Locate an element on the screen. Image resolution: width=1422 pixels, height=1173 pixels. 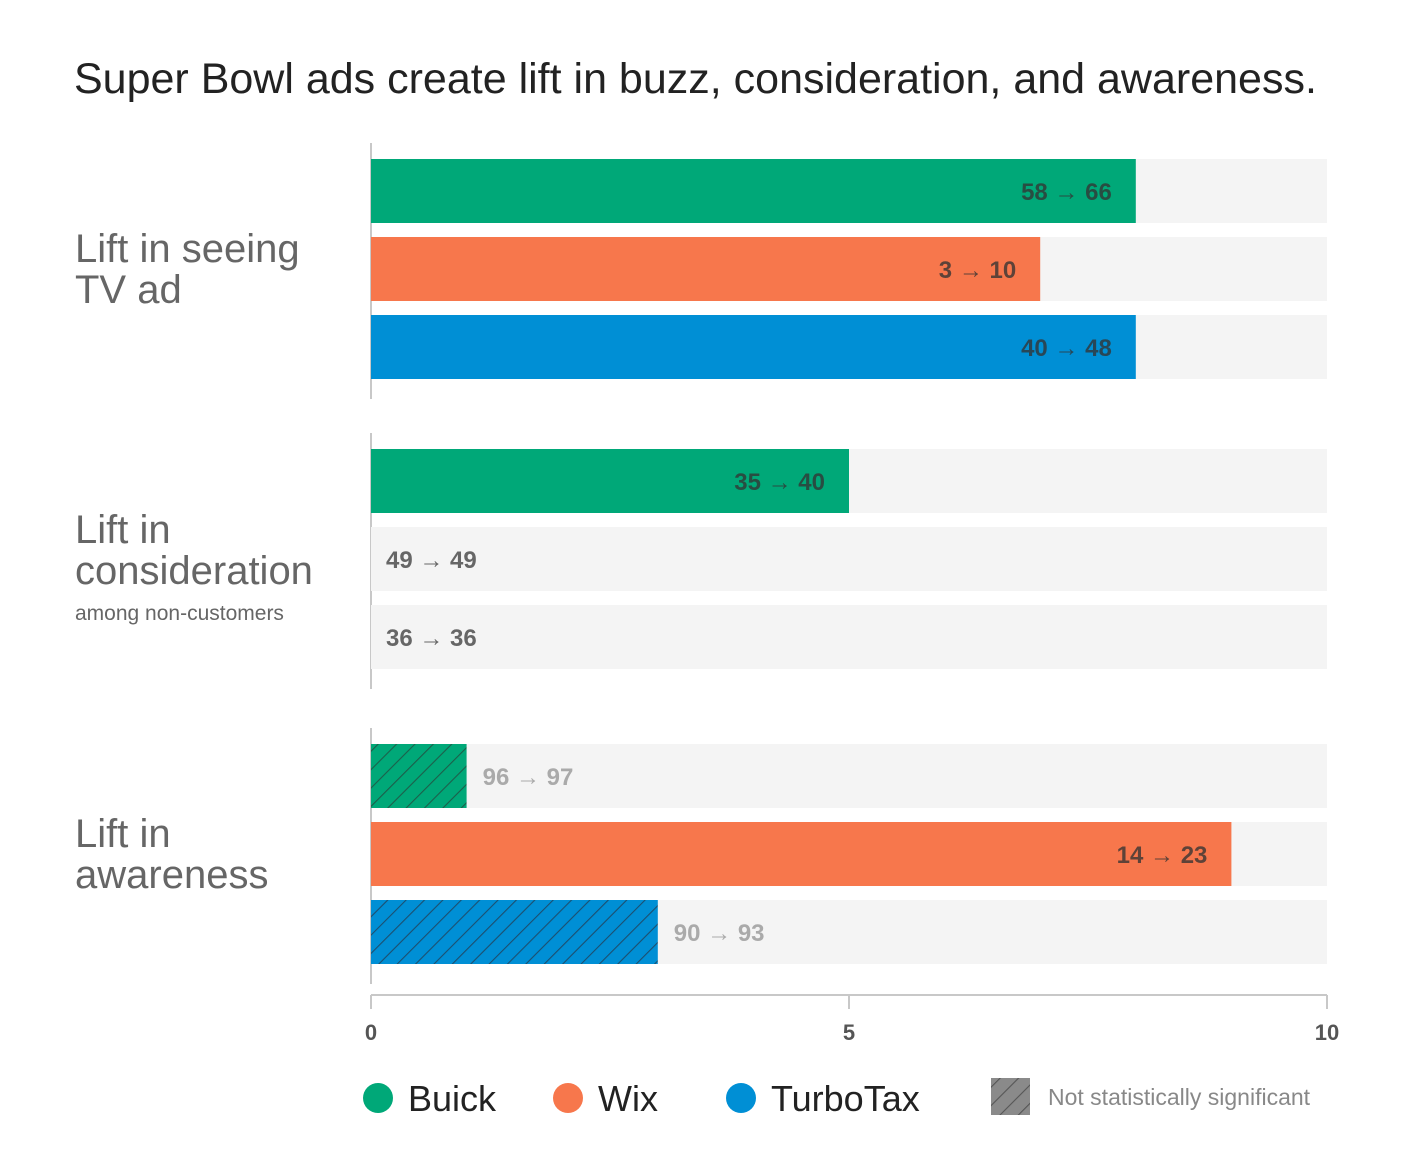
legend-swatch-turbotax is located at coordinates (741, 1098).